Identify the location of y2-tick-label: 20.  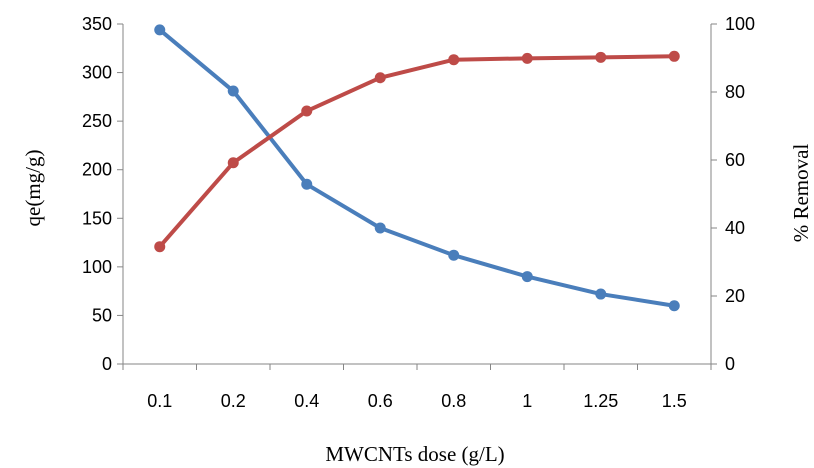
(735, 296).